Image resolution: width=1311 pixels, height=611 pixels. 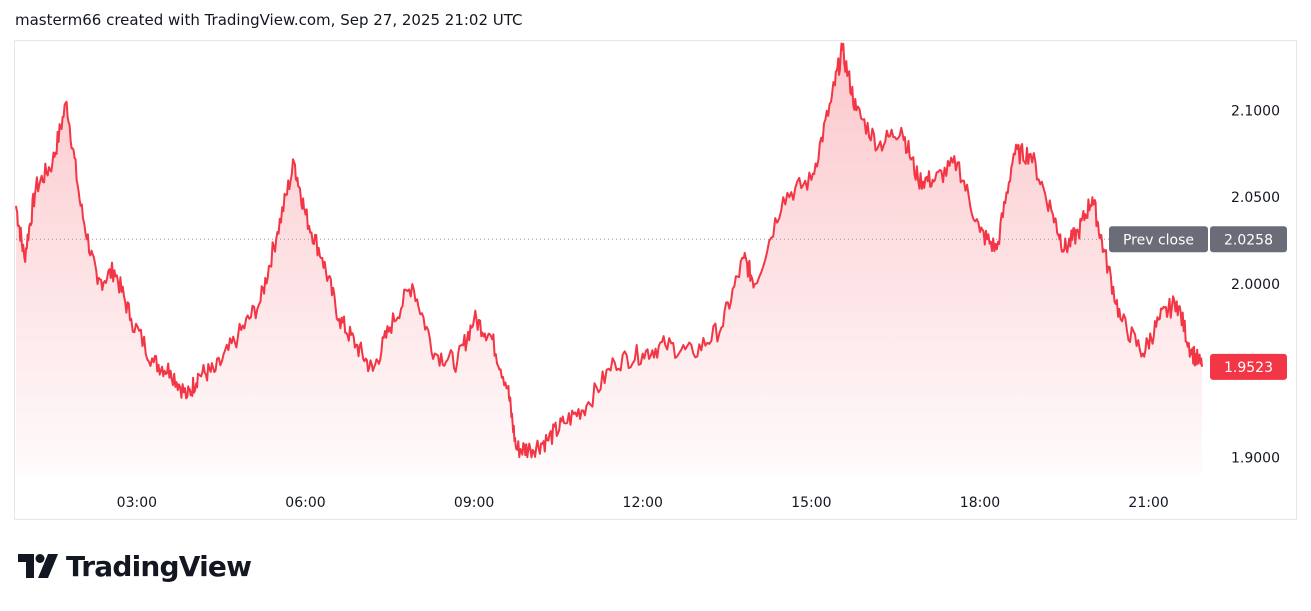 What do you see at coordinates (159, 566) in the screenshot?
I see `tradingview-wordmark: TradingView` at bounding box center [159, 566].